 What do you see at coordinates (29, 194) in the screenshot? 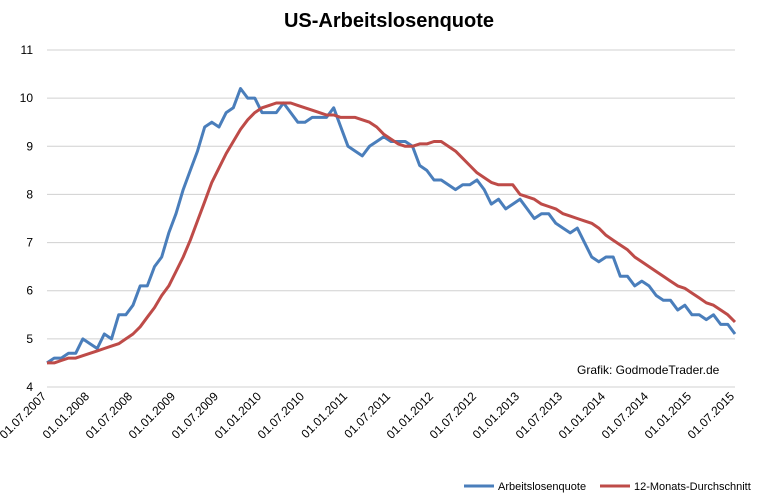
I see `y-tick-label: 8` at bounding box center [29, 194].